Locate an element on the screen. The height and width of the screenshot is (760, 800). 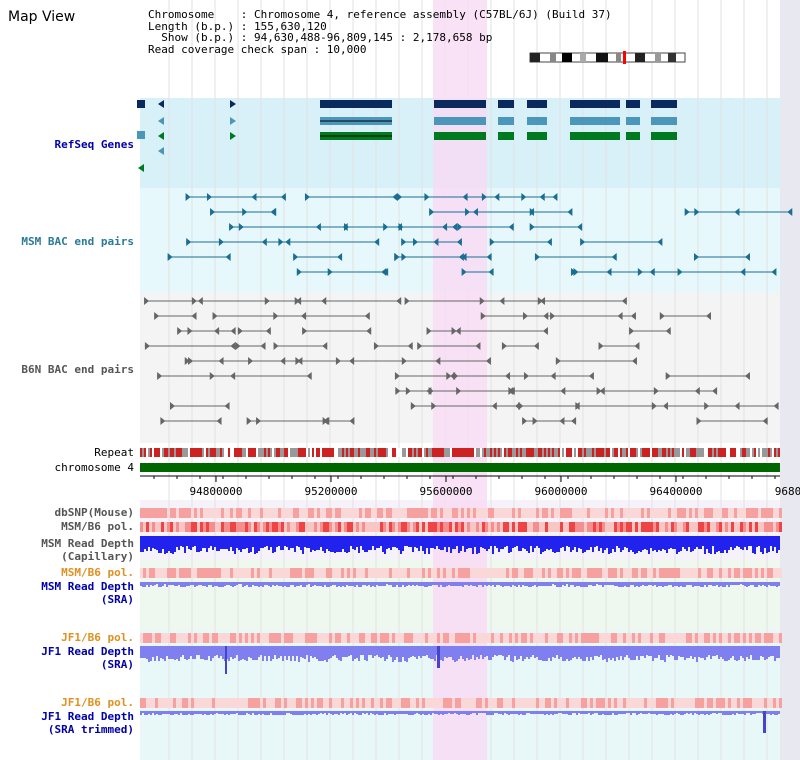
jf1-b6-pol-label: JF1/B6 pol. is located at coordinates (97, 637).